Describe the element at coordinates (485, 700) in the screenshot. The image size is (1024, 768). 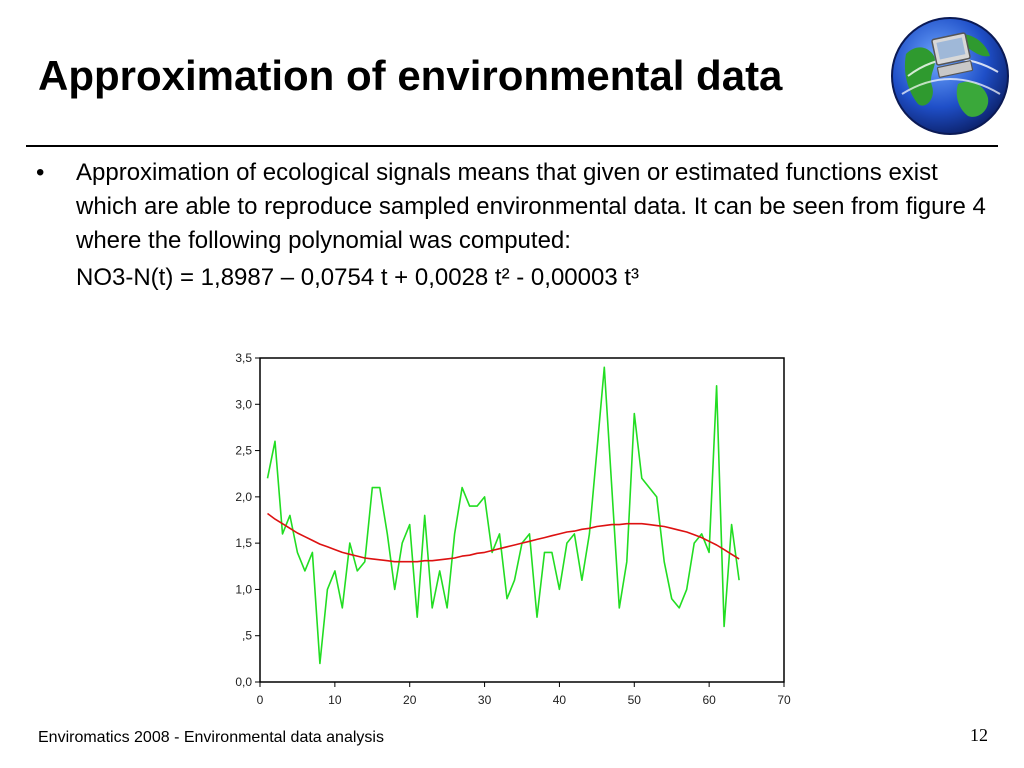
I see `x-tick-label: 30` at that location.